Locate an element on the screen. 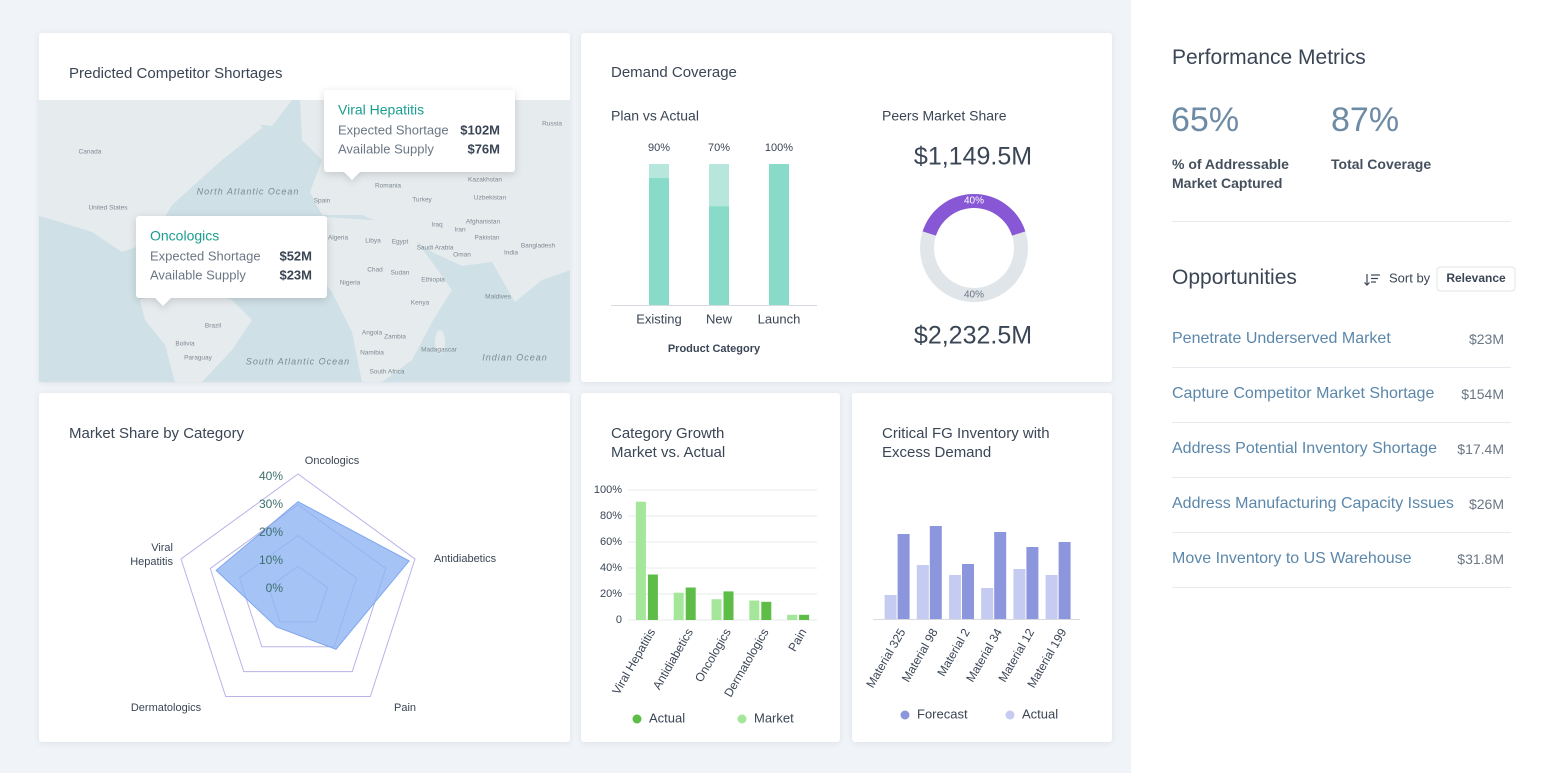 This screenshot has height=773, width=1550. map-label: Egypt is located at coordinates (400, 242).